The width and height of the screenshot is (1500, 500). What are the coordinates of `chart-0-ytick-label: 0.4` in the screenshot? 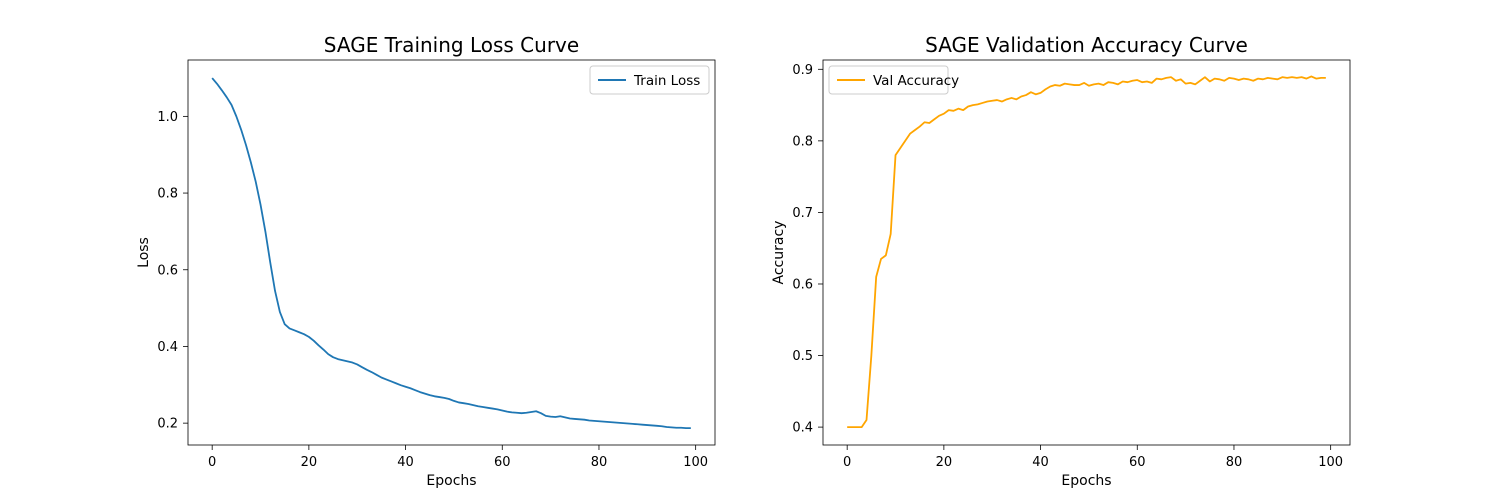 It's located at (167, 347).